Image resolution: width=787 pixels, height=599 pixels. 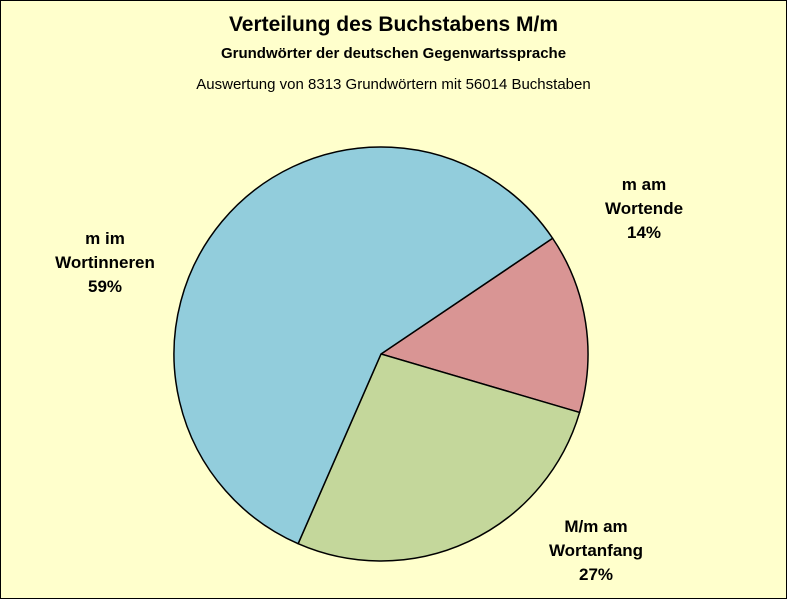 What do you see at coordinates (393, 24) in the screenshot?
I see `chart-title: Verteilung des Buchstabens M/m` at bounding box center [393, 24].